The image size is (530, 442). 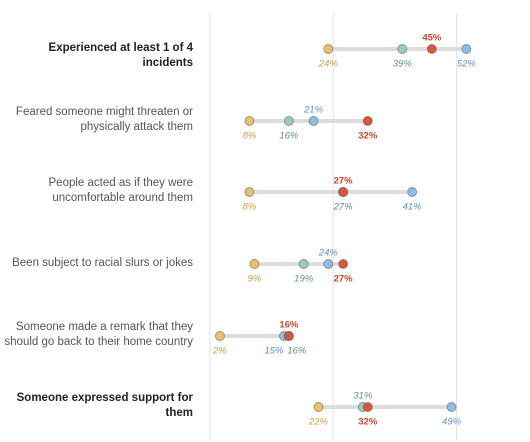 What do you see at coordinates (328, 253) in the screenshot?
I see `value-label-s3: 24%` at bounding box center [328, 253].